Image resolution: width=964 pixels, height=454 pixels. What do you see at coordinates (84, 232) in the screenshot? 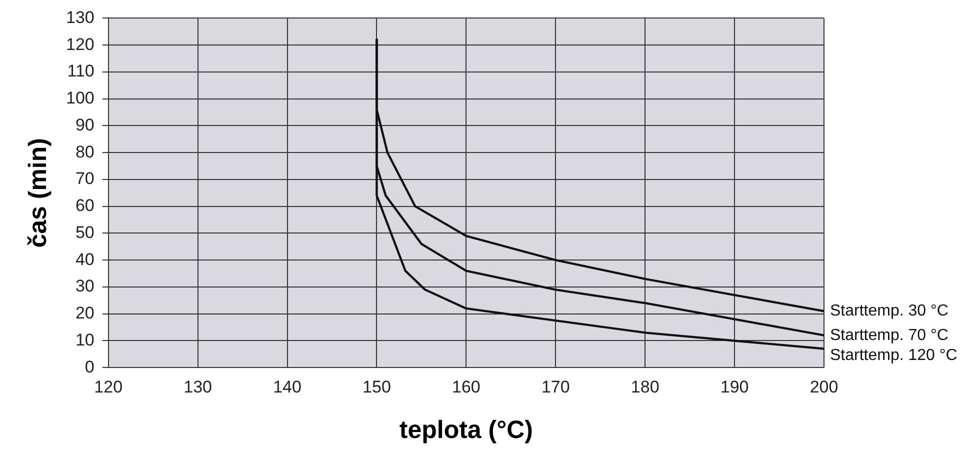
I see `y-tick-label: 50` at bounding box center [84, 232].